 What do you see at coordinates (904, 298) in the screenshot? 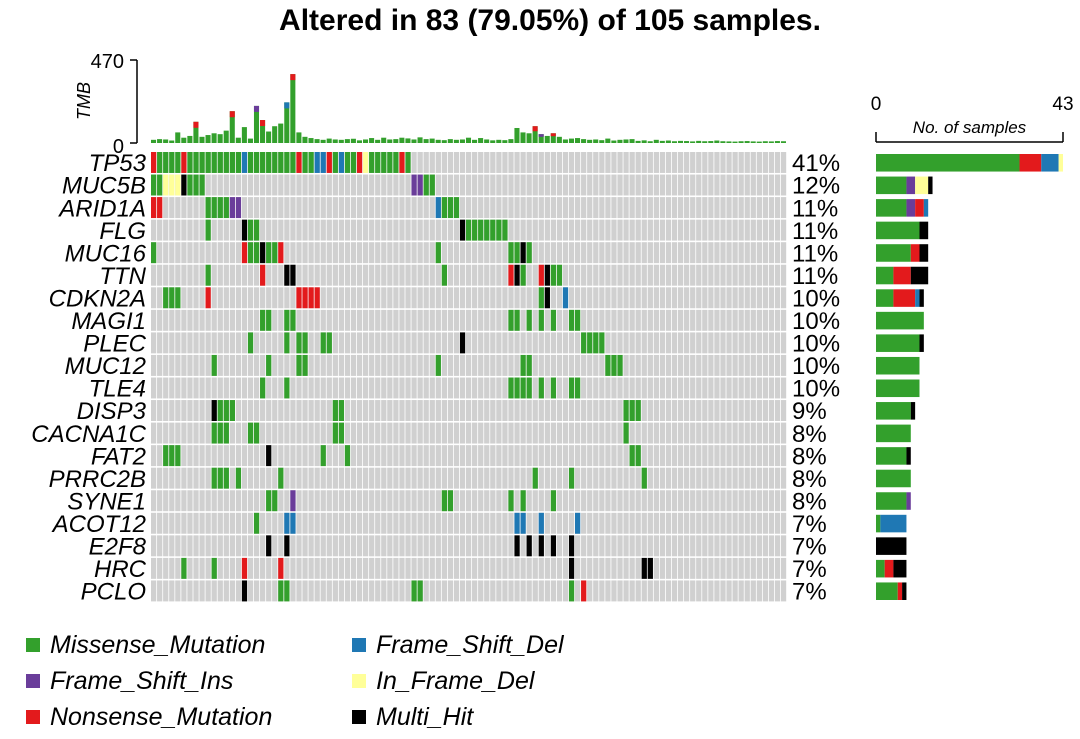
I see `side-bar-nonsense-mutation` at bounding box center [904, 298].